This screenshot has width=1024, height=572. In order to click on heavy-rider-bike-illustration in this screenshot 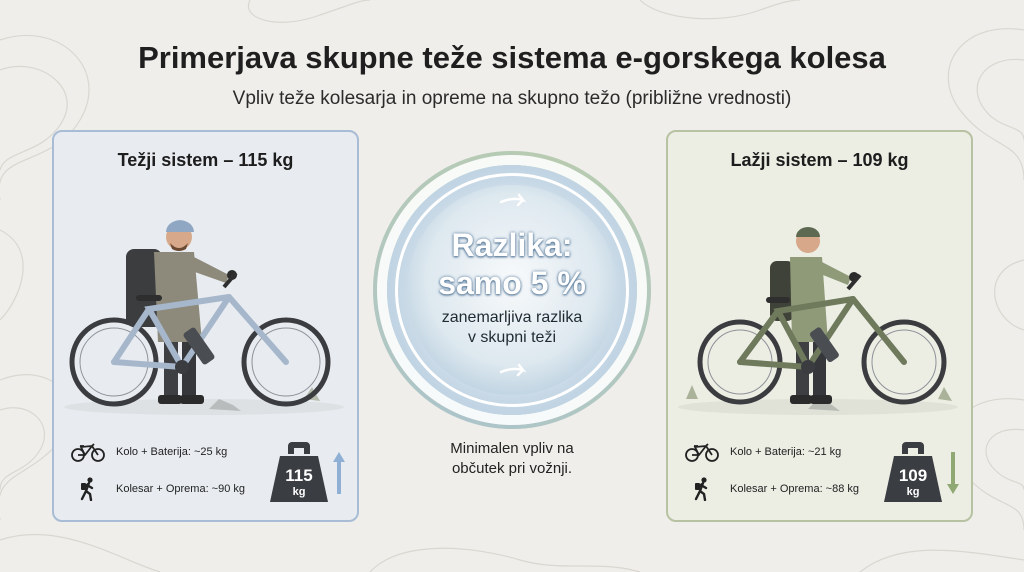, I will do `click(204, 317)`.